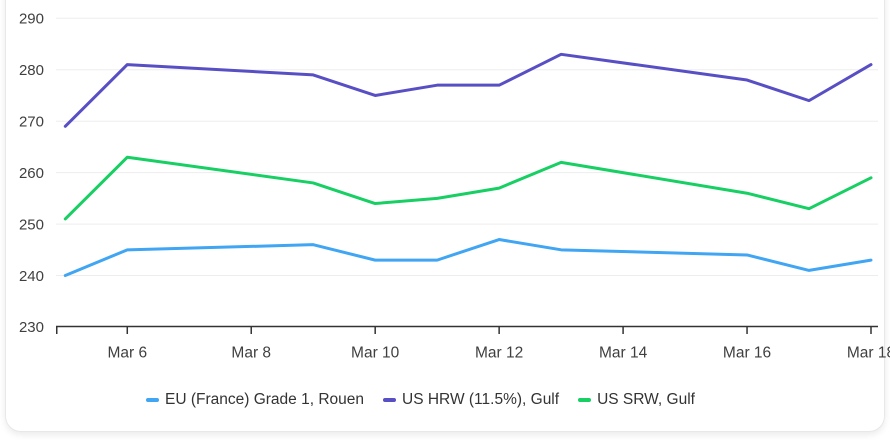  Describe the element at coordinates (646, 399) in the screenshot. I see `legend-label: US SRW, Gulf` at that location.